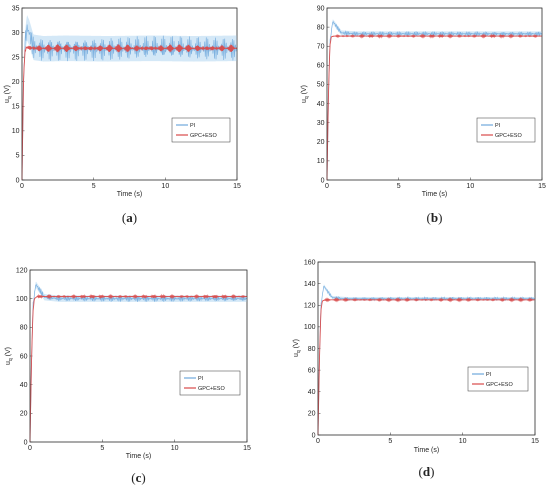  I want to click on legend-box-d, so click(498, 379).